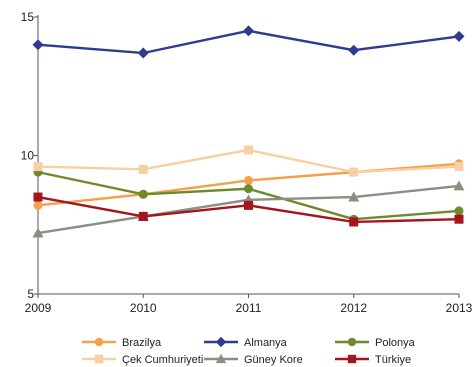 The image size is (475, 367). Describe the element at coordinates (266, 343) in the screenshot. I see `legend-label: Almanya` at that location.